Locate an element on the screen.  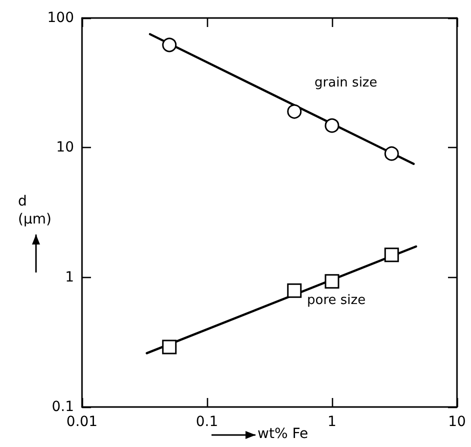
x-tick-label: 0.01 is located at coordinates (82, 422).